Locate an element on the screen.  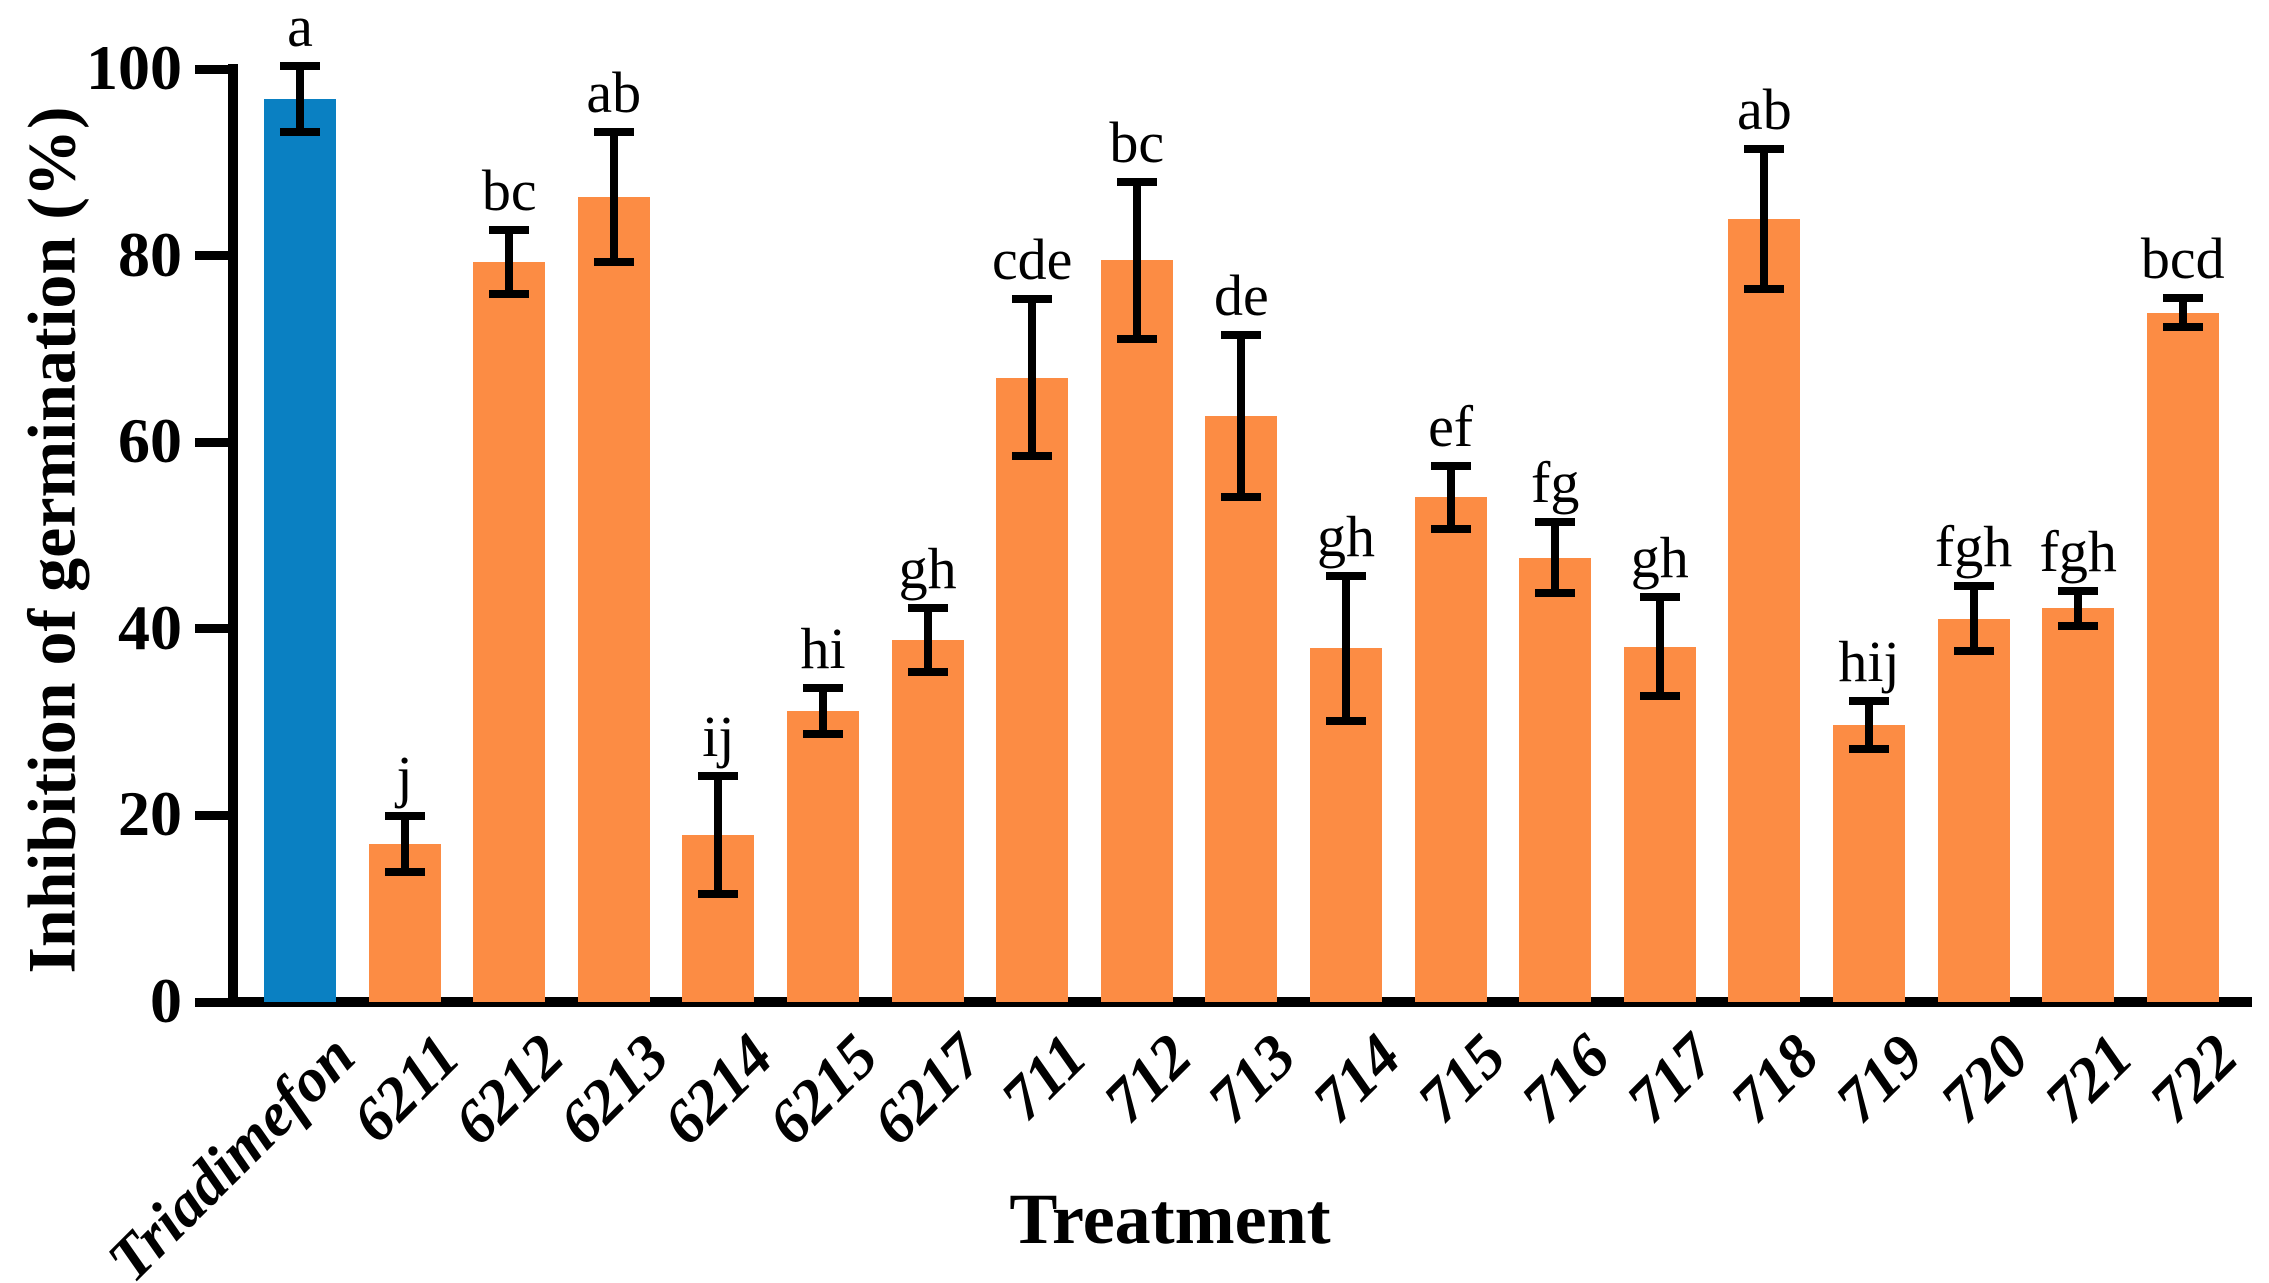
y-tick-label: 80 is located at coordinates (150, 254).